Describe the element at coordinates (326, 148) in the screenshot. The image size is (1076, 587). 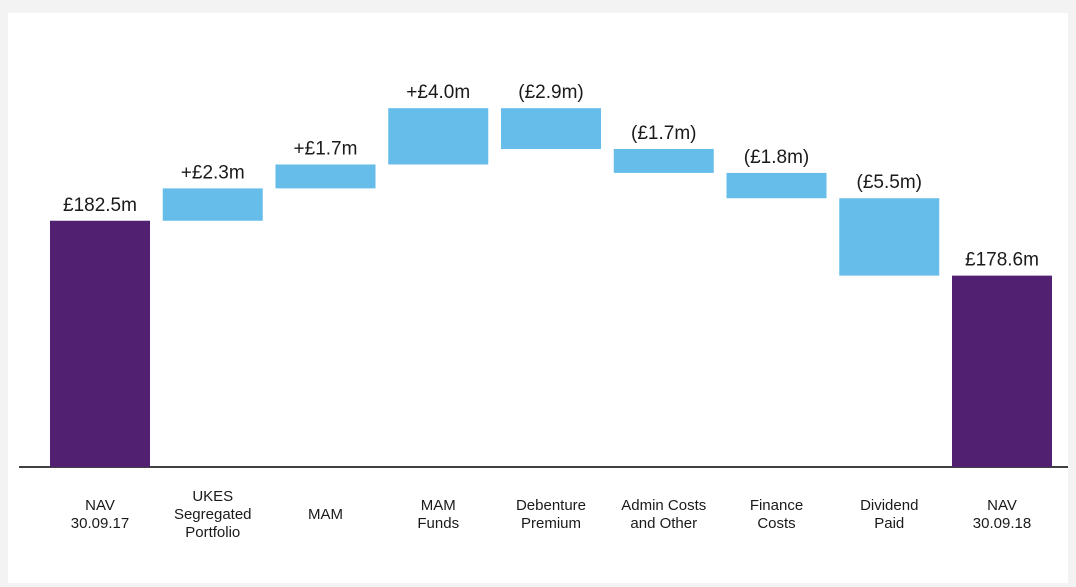
I see `data-label-2: +£1.7m` at that location.